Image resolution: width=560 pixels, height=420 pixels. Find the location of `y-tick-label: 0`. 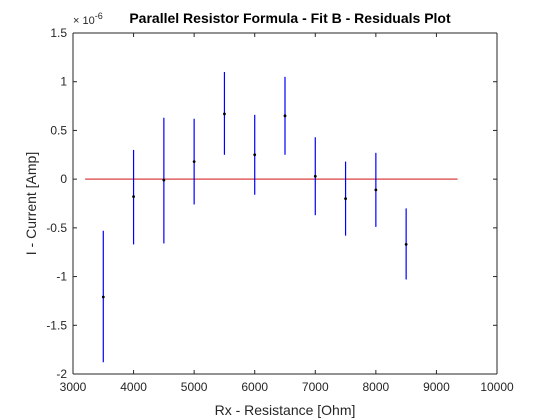

y-tick-label: 0 is located at coordinates (63, 179).